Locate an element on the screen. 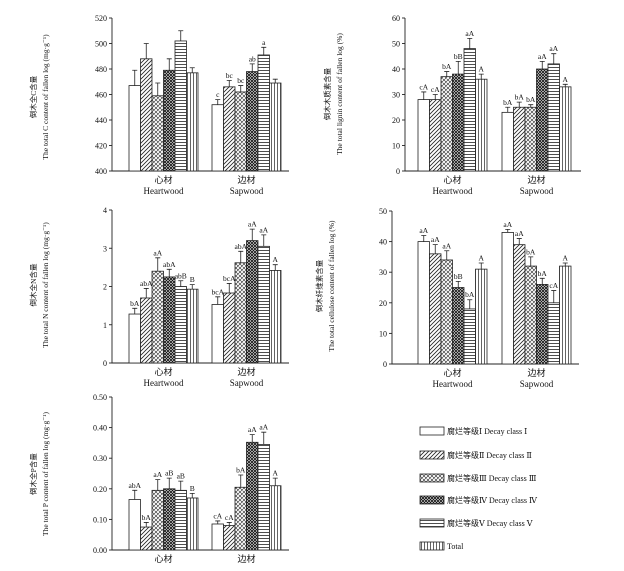 This screenshot has width=624, height=571. significance-label: bcA is located at coordinates (218, 291).